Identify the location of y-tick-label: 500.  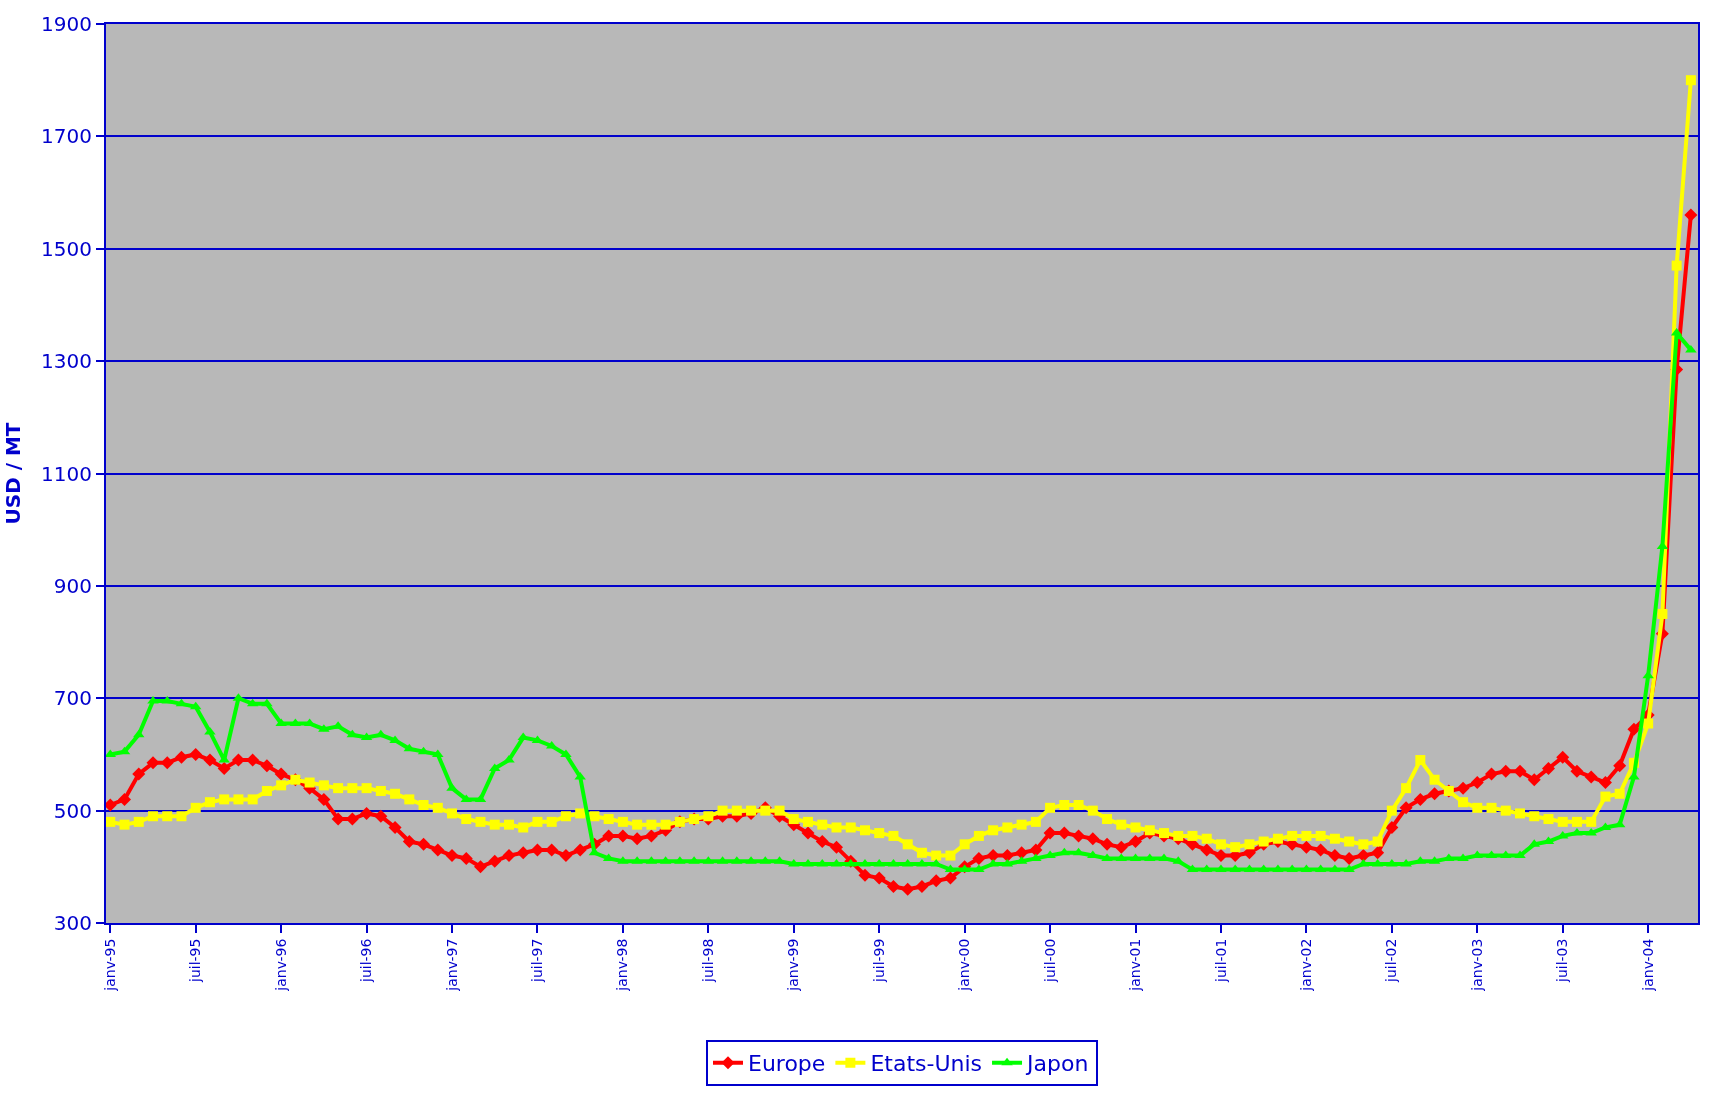
(72, 810).